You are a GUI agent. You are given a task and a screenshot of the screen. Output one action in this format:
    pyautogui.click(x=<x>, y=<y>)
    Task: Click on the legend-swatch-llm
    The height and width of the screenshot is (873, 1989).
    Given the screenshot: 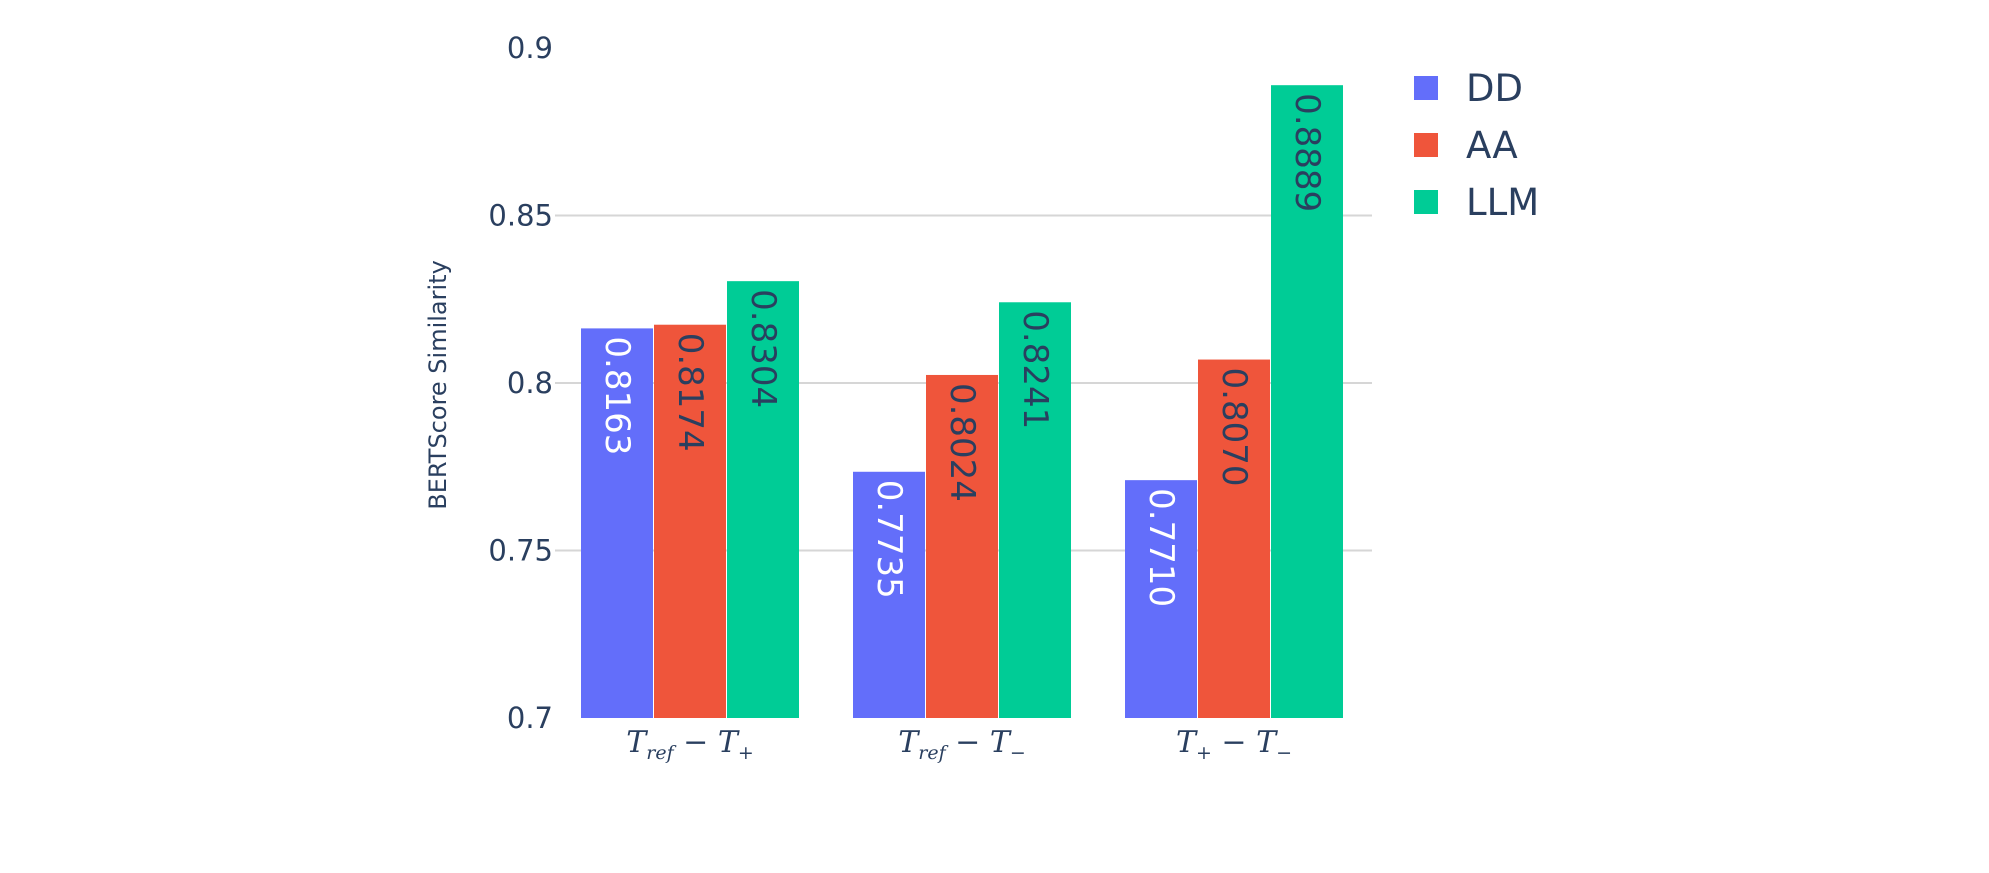 What is the action you would take?
    pyautogui.click(x=1426, y=202)
    